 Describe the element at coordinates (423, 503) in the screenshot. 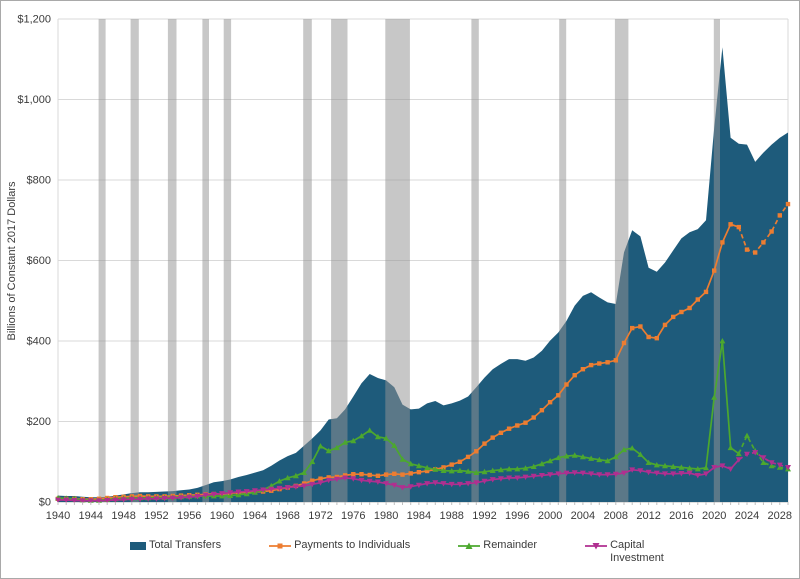

I see `x-minor-ticks` at that location.